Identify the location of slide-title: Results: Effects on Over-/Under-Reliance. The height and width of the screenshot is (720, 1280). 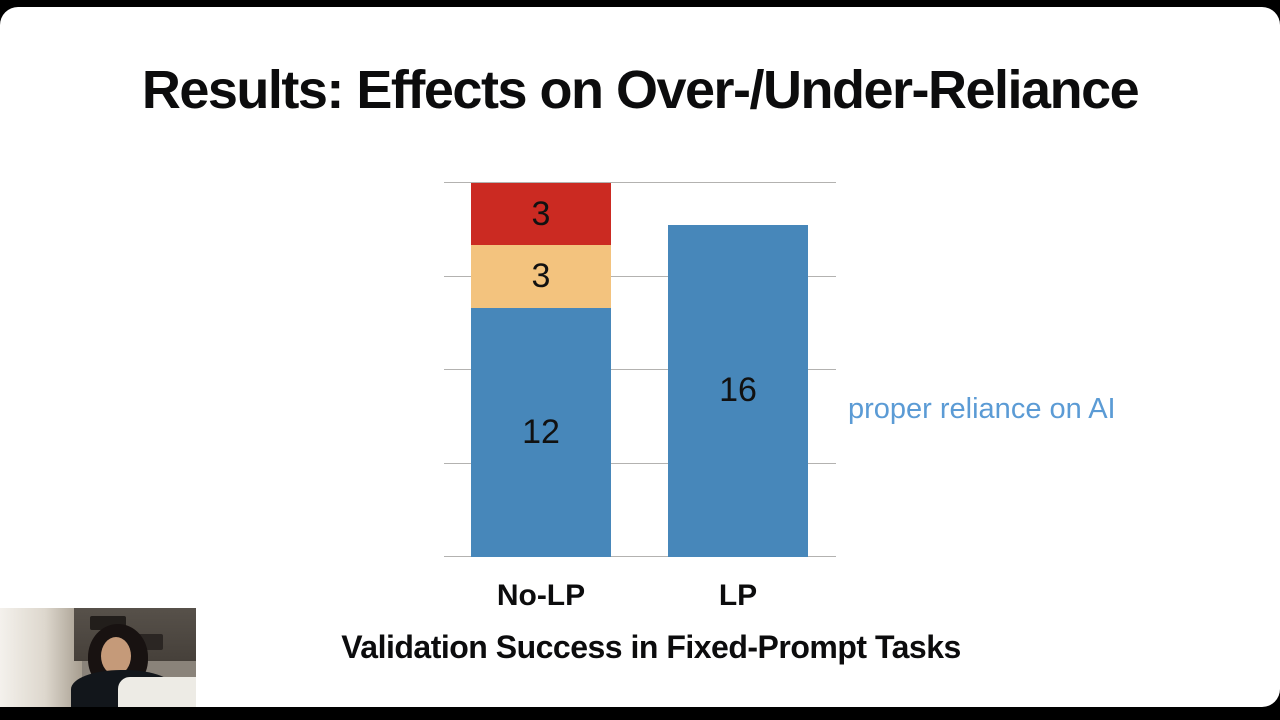
(640, 90).